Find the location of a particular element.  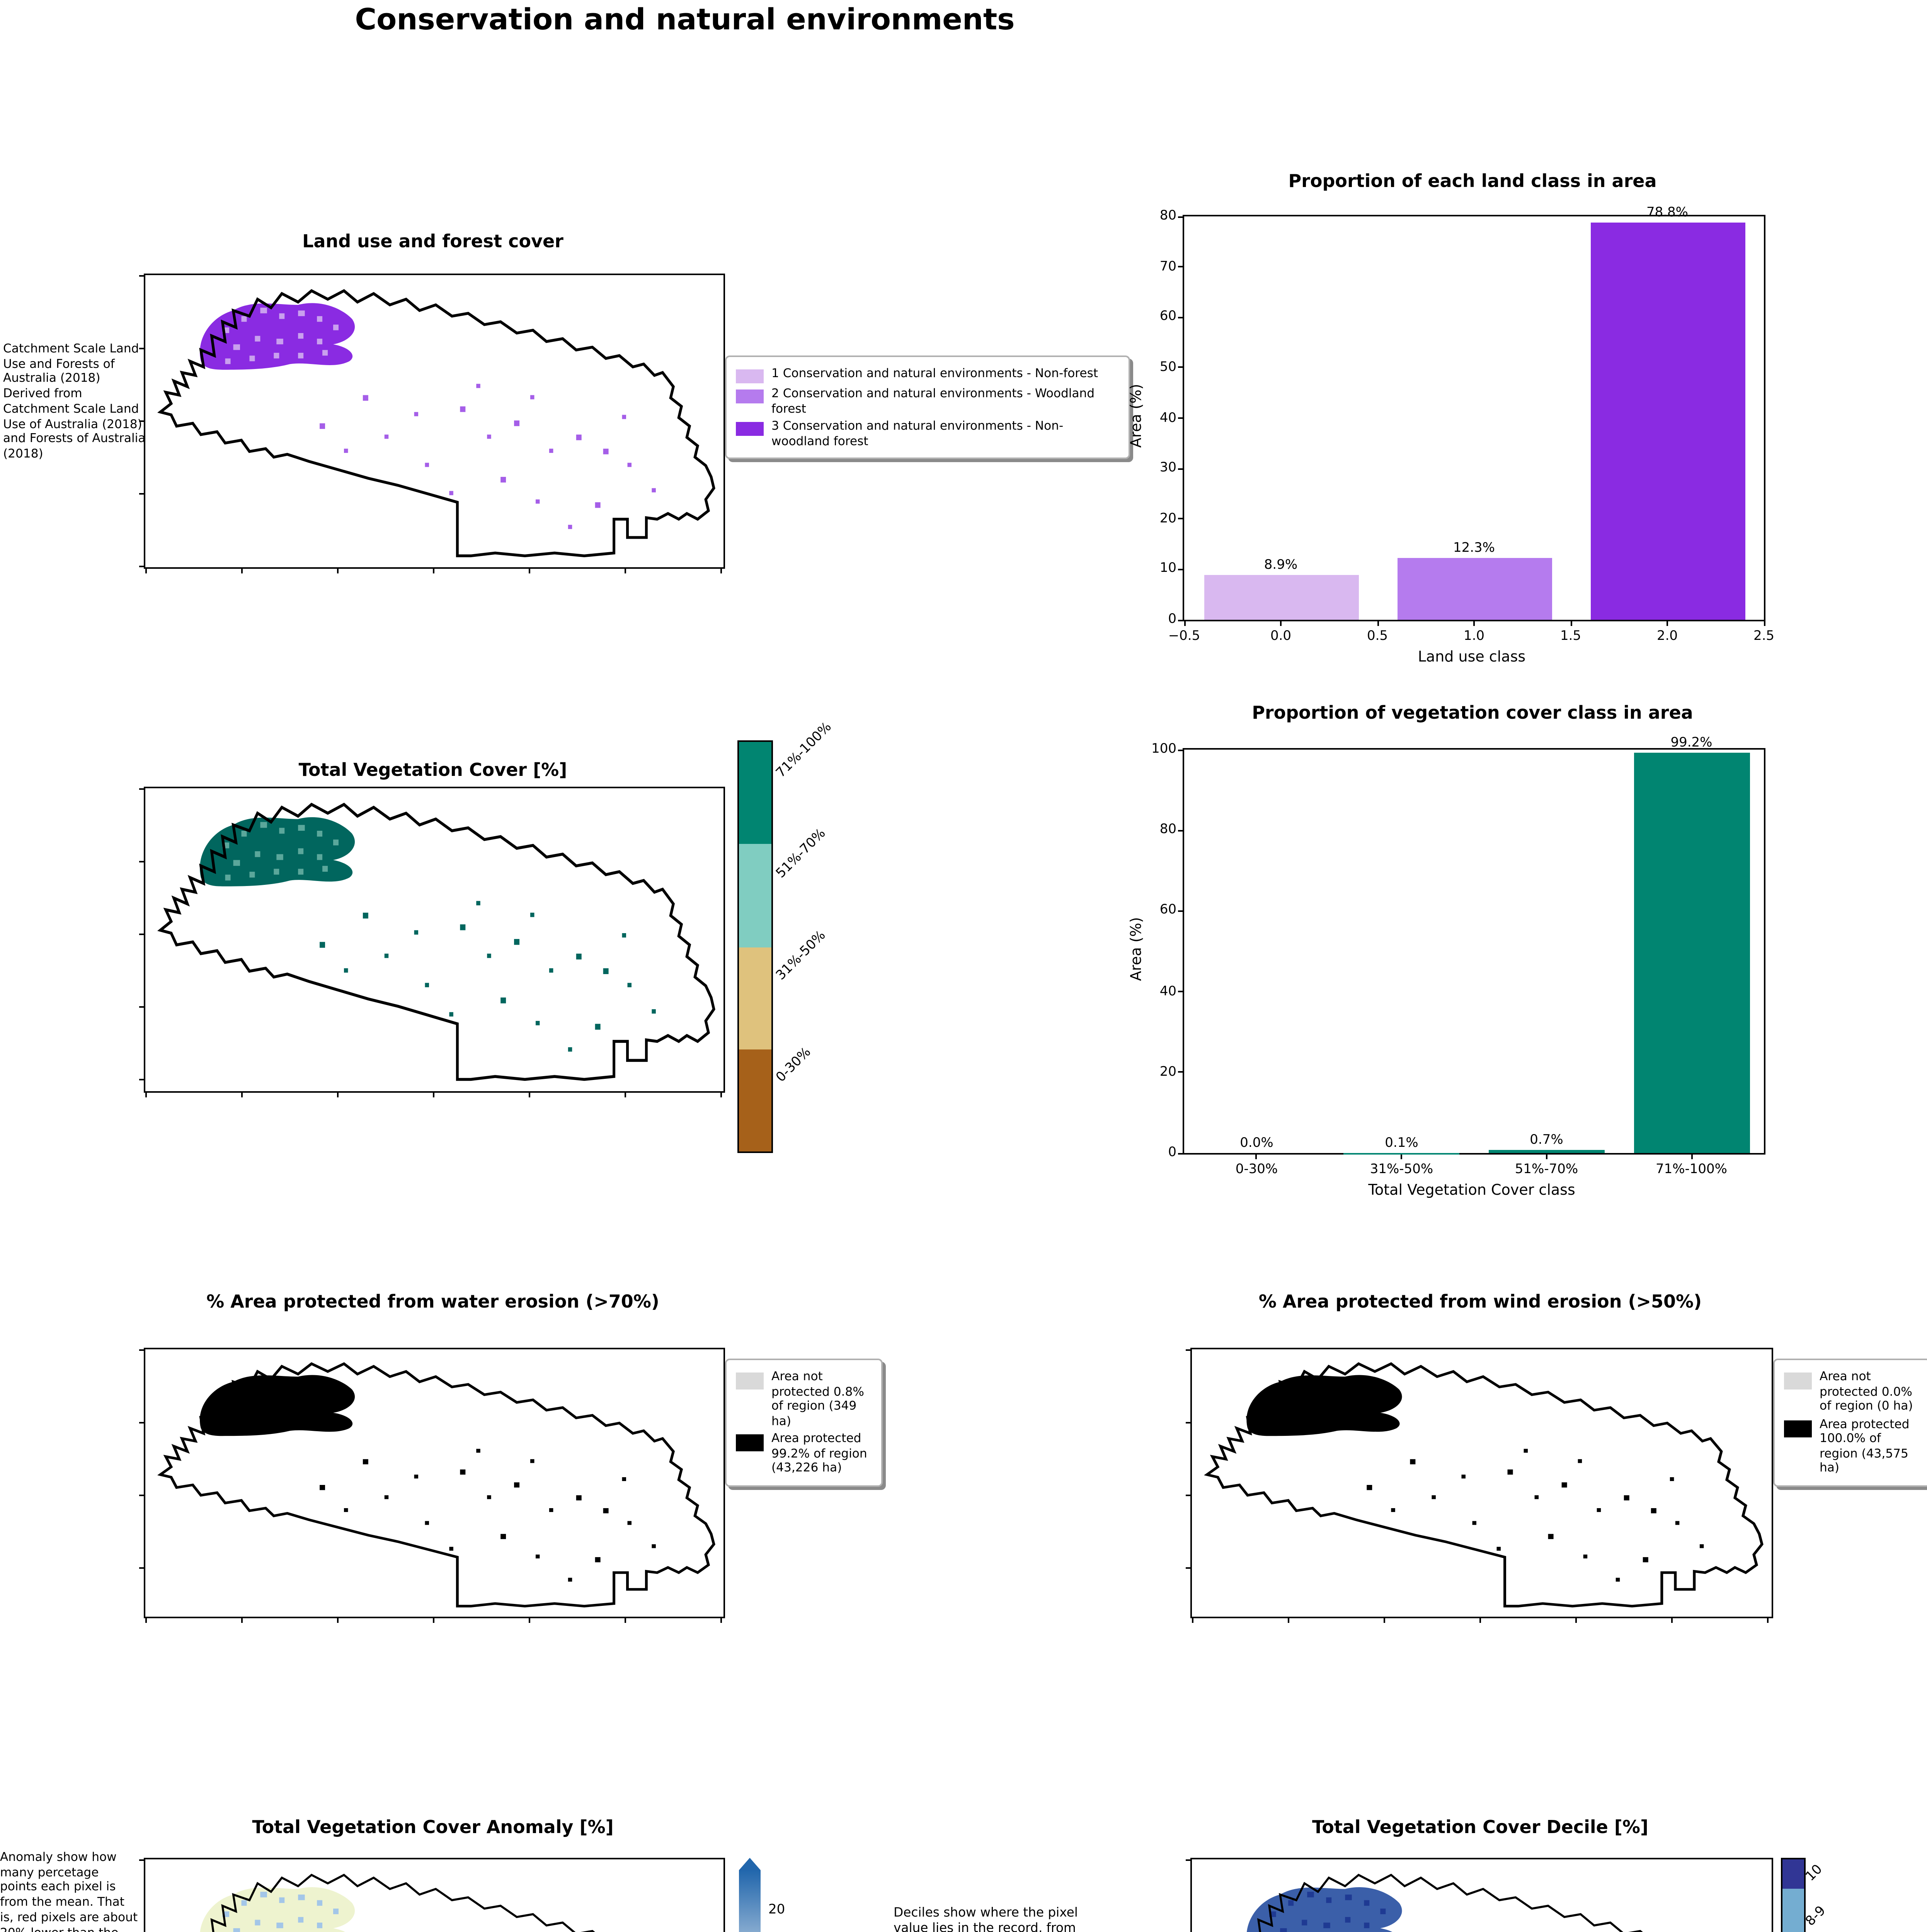

ticklabel: 1.5 is located at coordinates (1570, 637).